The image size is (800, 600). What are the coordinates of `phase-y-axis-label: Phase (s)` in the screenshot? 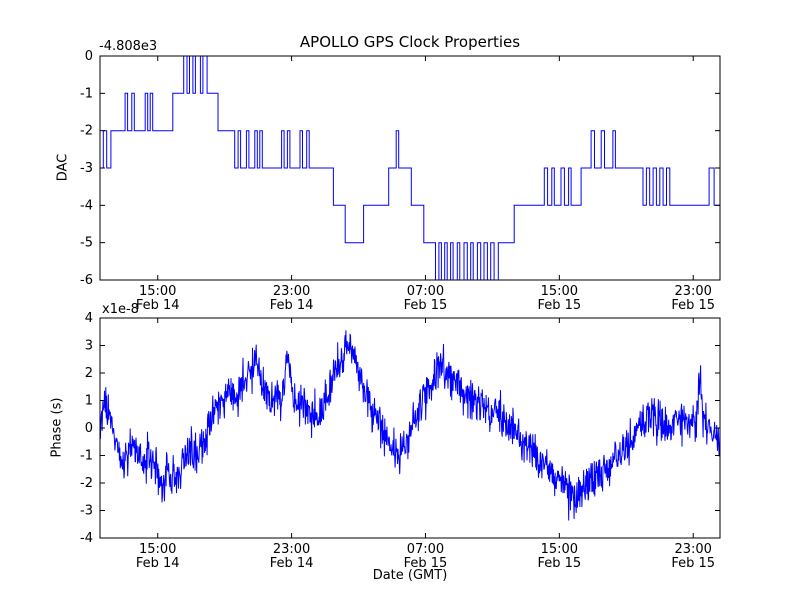 It's located at (57, 427).